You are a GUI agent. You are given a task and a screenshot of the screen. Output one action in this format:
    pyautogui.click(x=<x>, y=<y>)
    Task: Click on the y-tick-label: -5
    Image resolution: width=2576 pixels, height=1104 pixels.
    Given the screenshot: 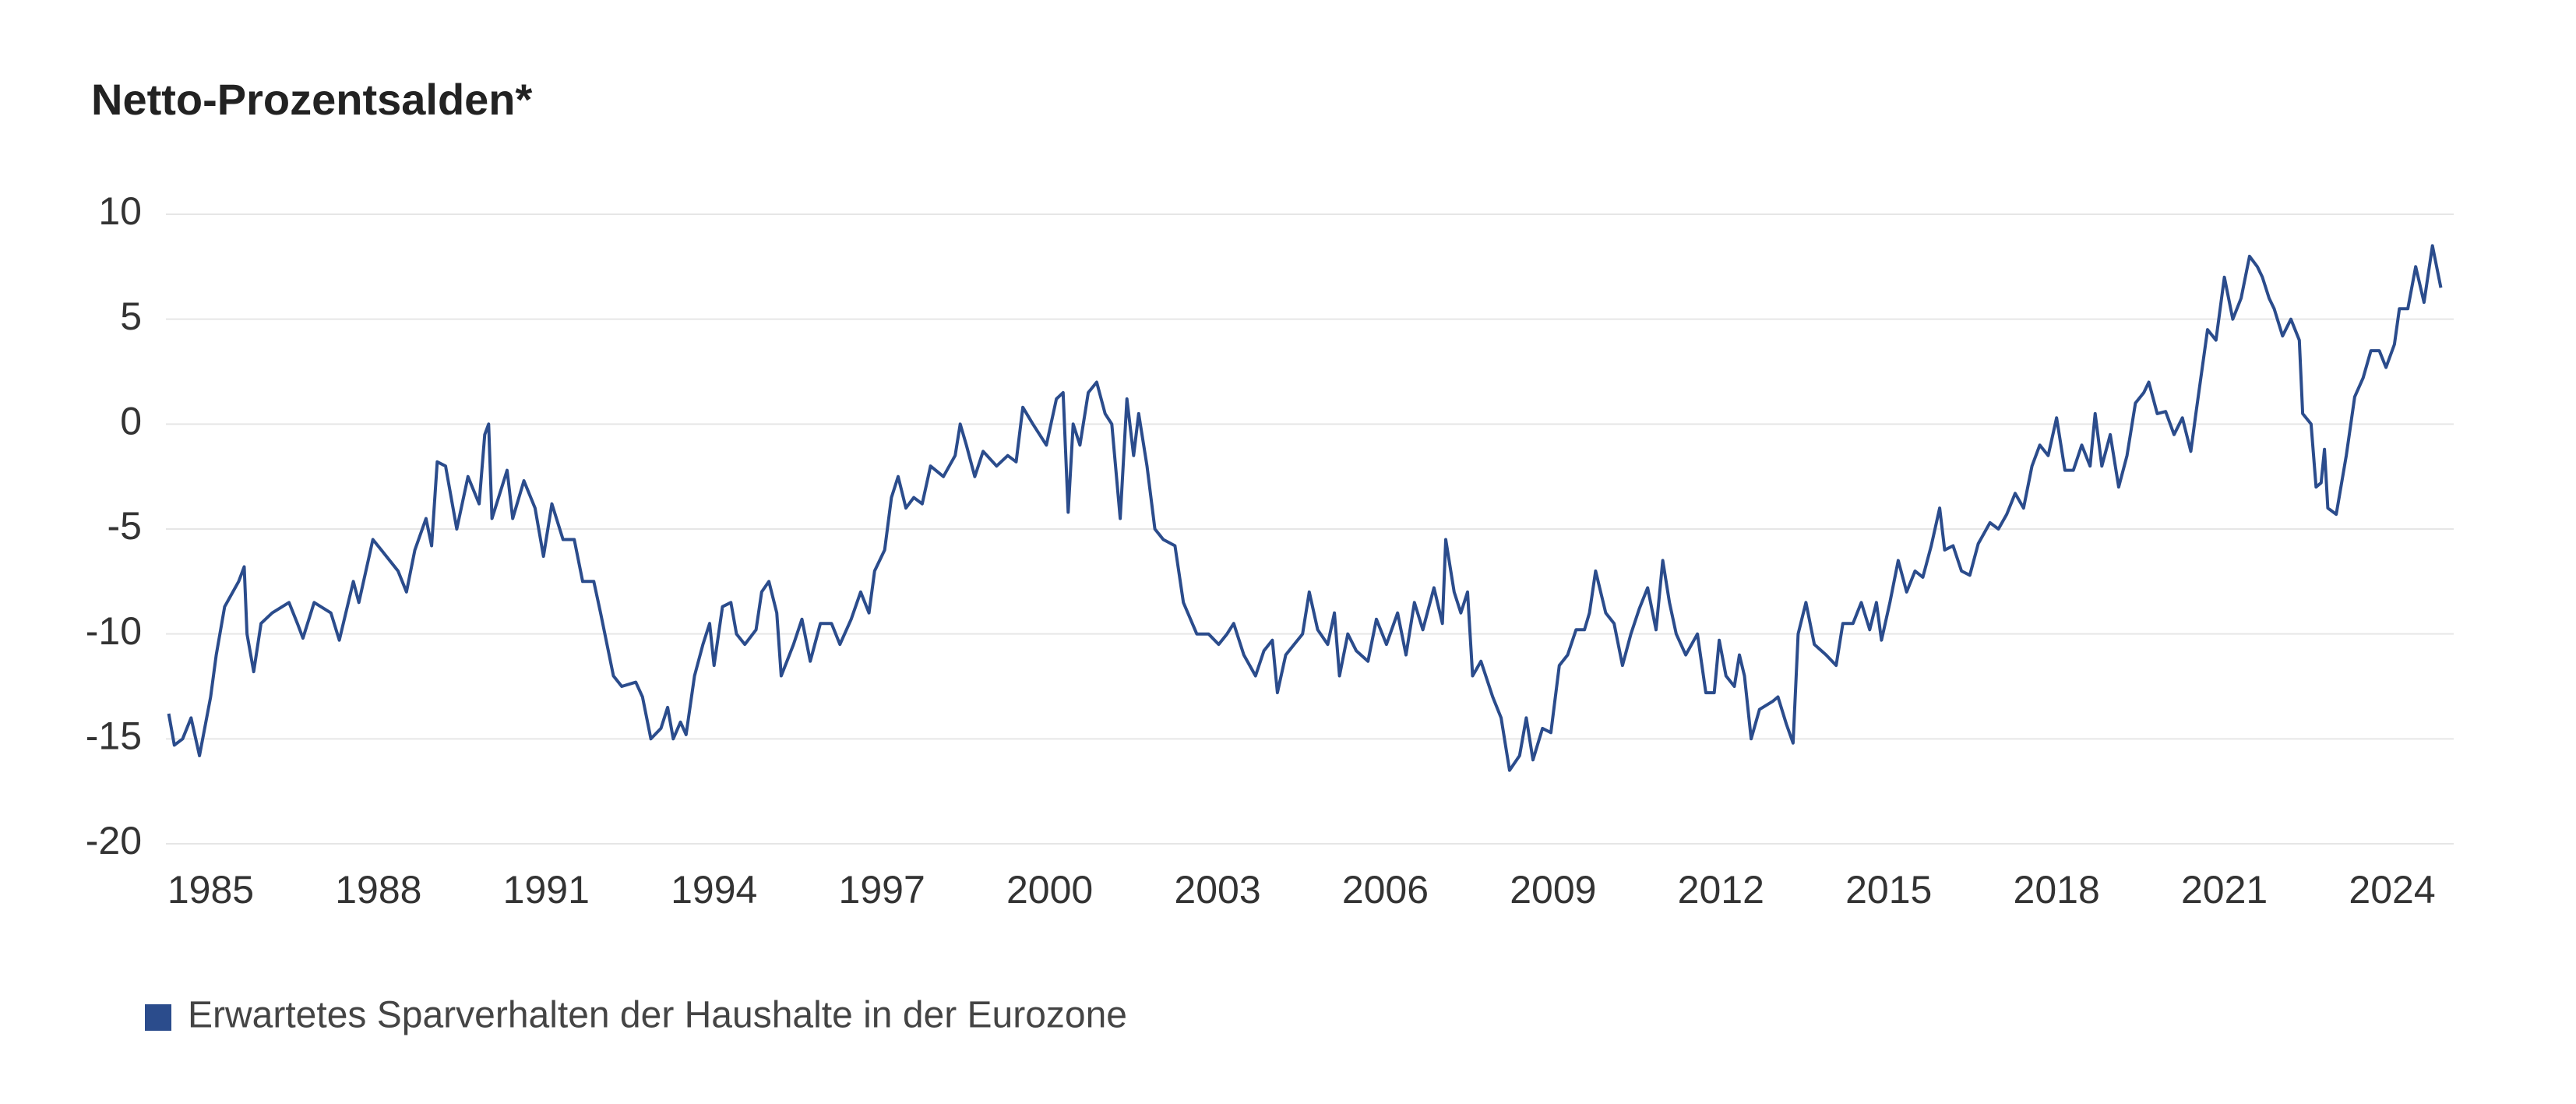 What is the action you would take?
    pyautogui.click(x=125, y=526)
    